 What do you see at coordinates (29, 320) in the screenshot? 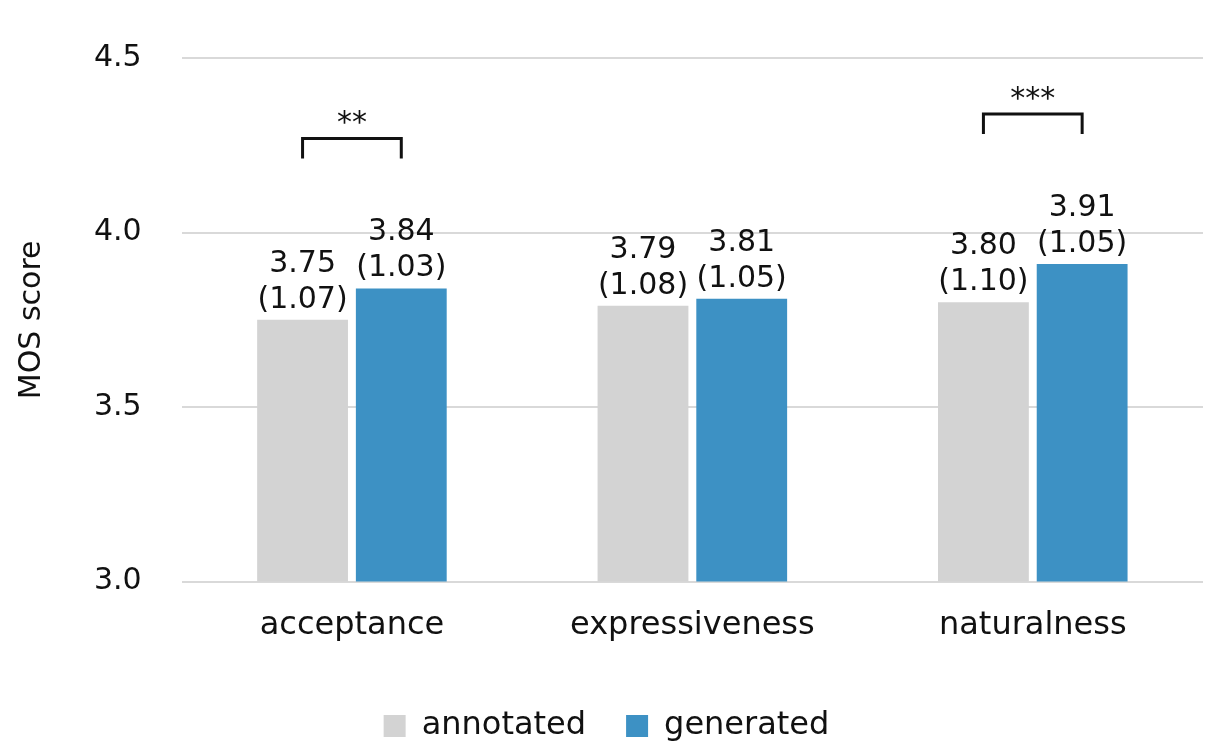
I see `y-axis-title: MOS score` at bounding box center [29, 320].